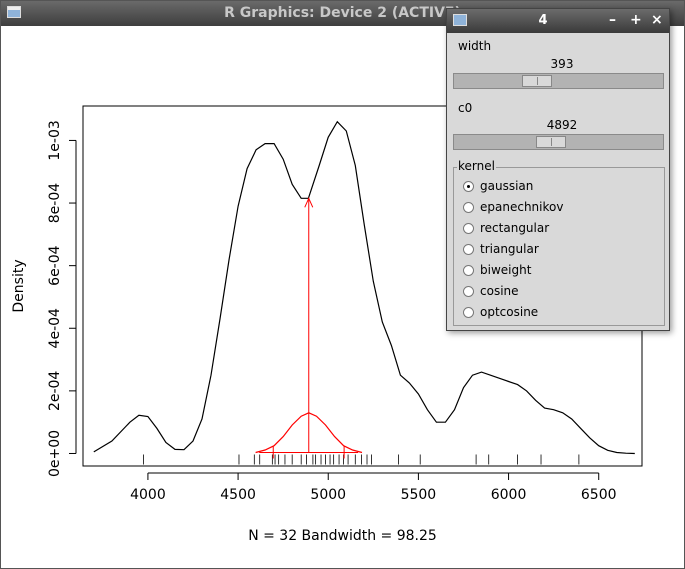 The width and height of the screenshot is (685, 569). Describe the element at coordinates (507, 186) in the screenshot. I see `radio-label: gaussian` at that location.